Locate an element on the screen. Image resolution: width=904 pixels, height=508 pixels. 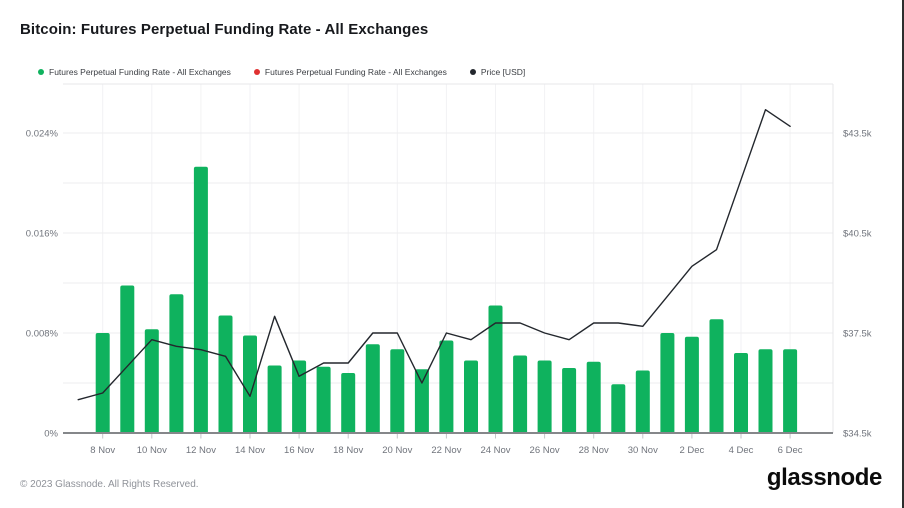
x-axis-label: 24 Nov is located at coordinates (495, 450).